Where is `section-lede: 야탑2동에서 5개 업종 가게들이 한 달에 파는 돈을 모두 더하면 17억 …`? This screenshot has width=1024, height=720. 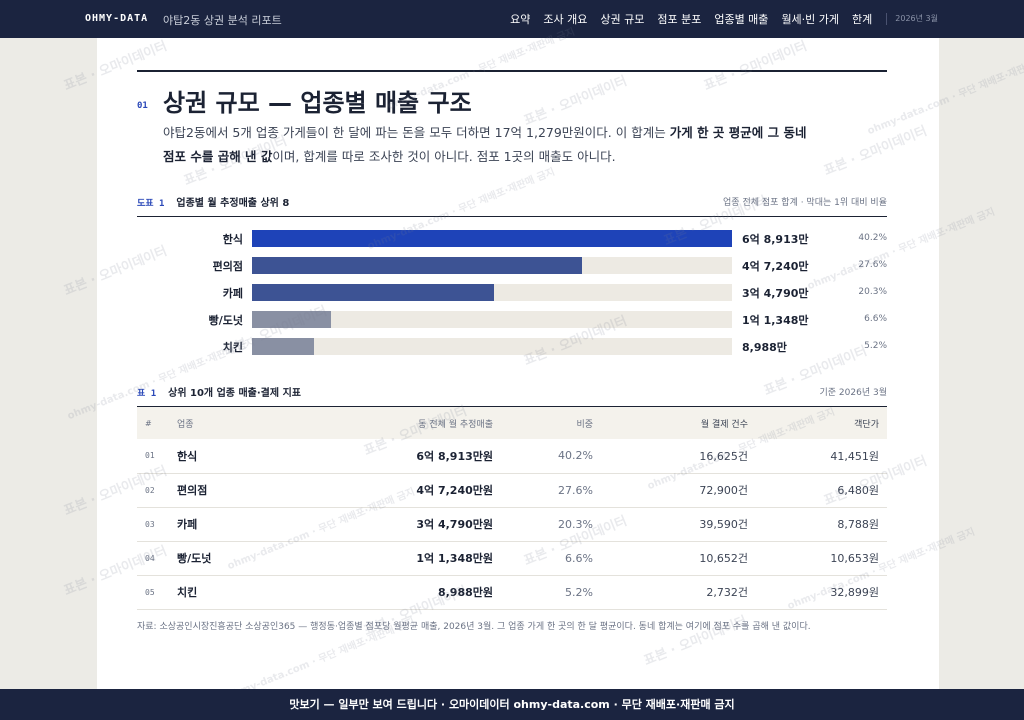
section-lede: 야탑2동에서 5개 업종 가게들이 한 달에 파는 돈을 모두 더하면 17억 … is located at coordinates (488, 145).